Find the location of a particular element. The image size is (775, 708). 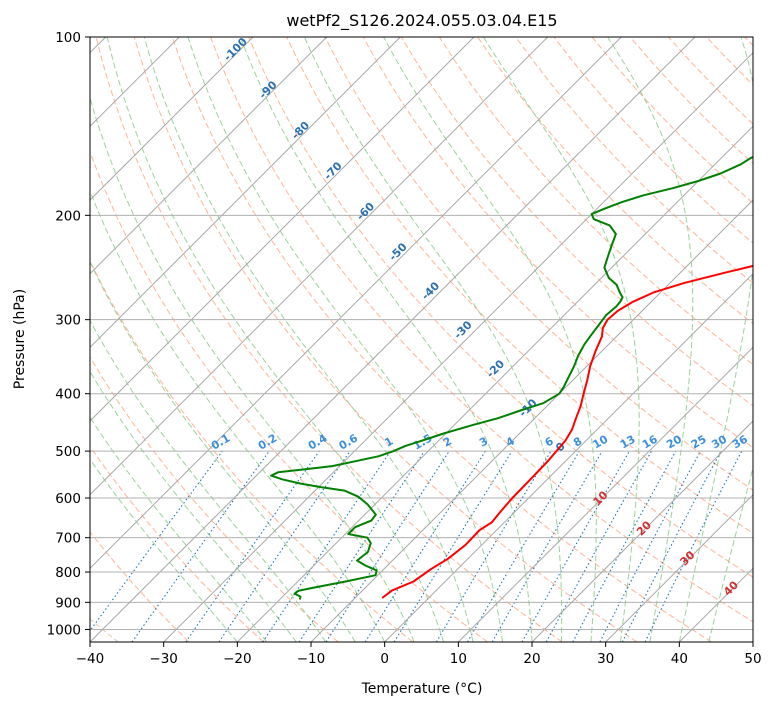

moist-adiabat-label: -100 is located at coordinates (235, 49).